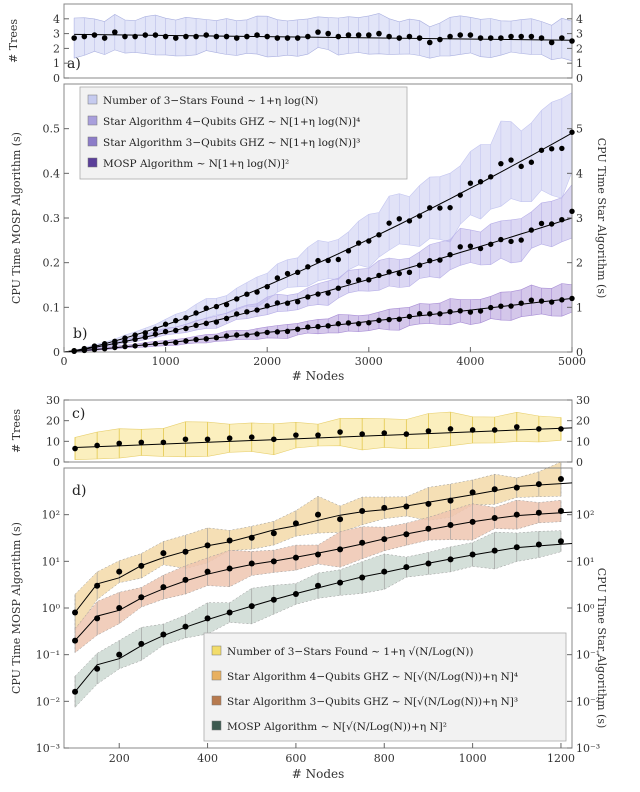 The height and width of the screenshot is (792, 640). I want to click on panel-label: a), so click(74, 64).